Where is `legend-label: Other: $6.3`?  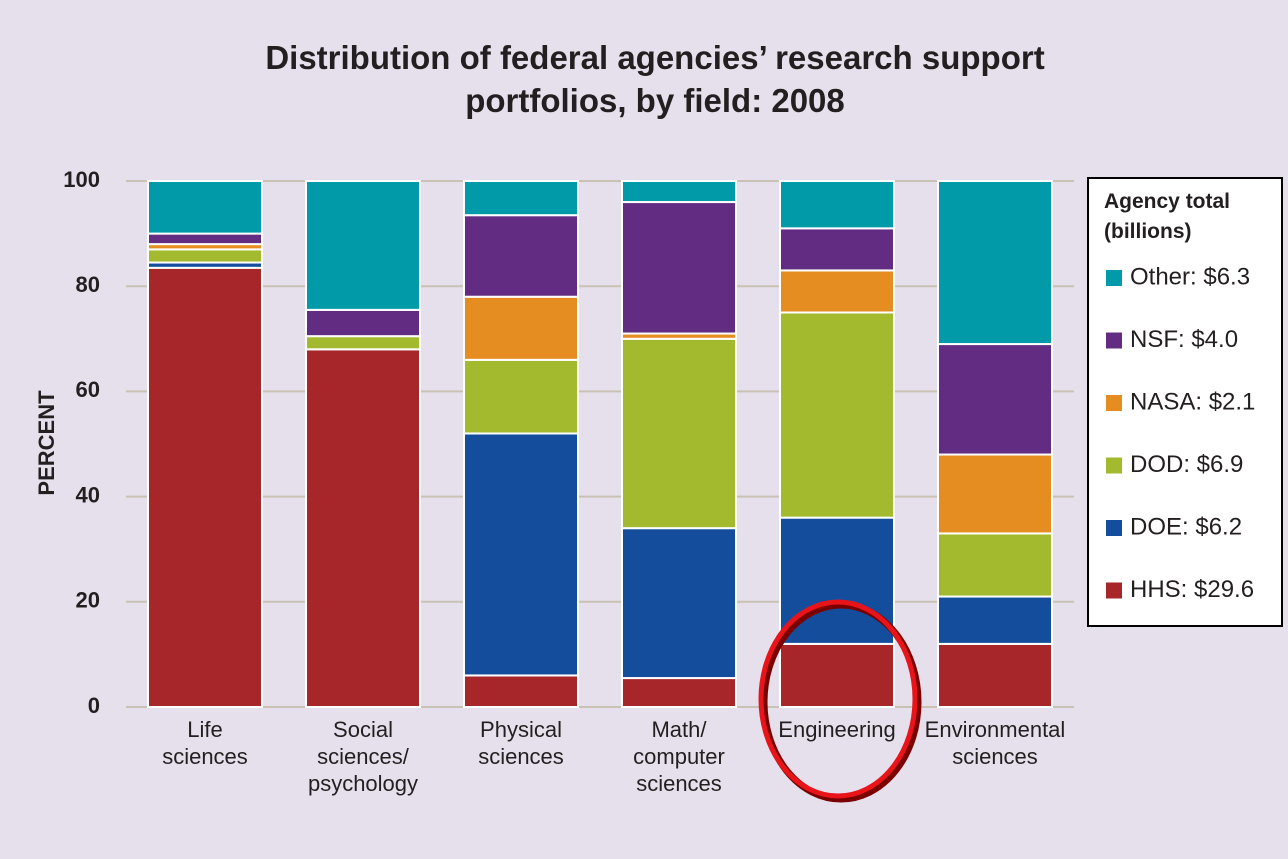
legend-label: Other: $6.3 is located at coordinates (1190, 276).